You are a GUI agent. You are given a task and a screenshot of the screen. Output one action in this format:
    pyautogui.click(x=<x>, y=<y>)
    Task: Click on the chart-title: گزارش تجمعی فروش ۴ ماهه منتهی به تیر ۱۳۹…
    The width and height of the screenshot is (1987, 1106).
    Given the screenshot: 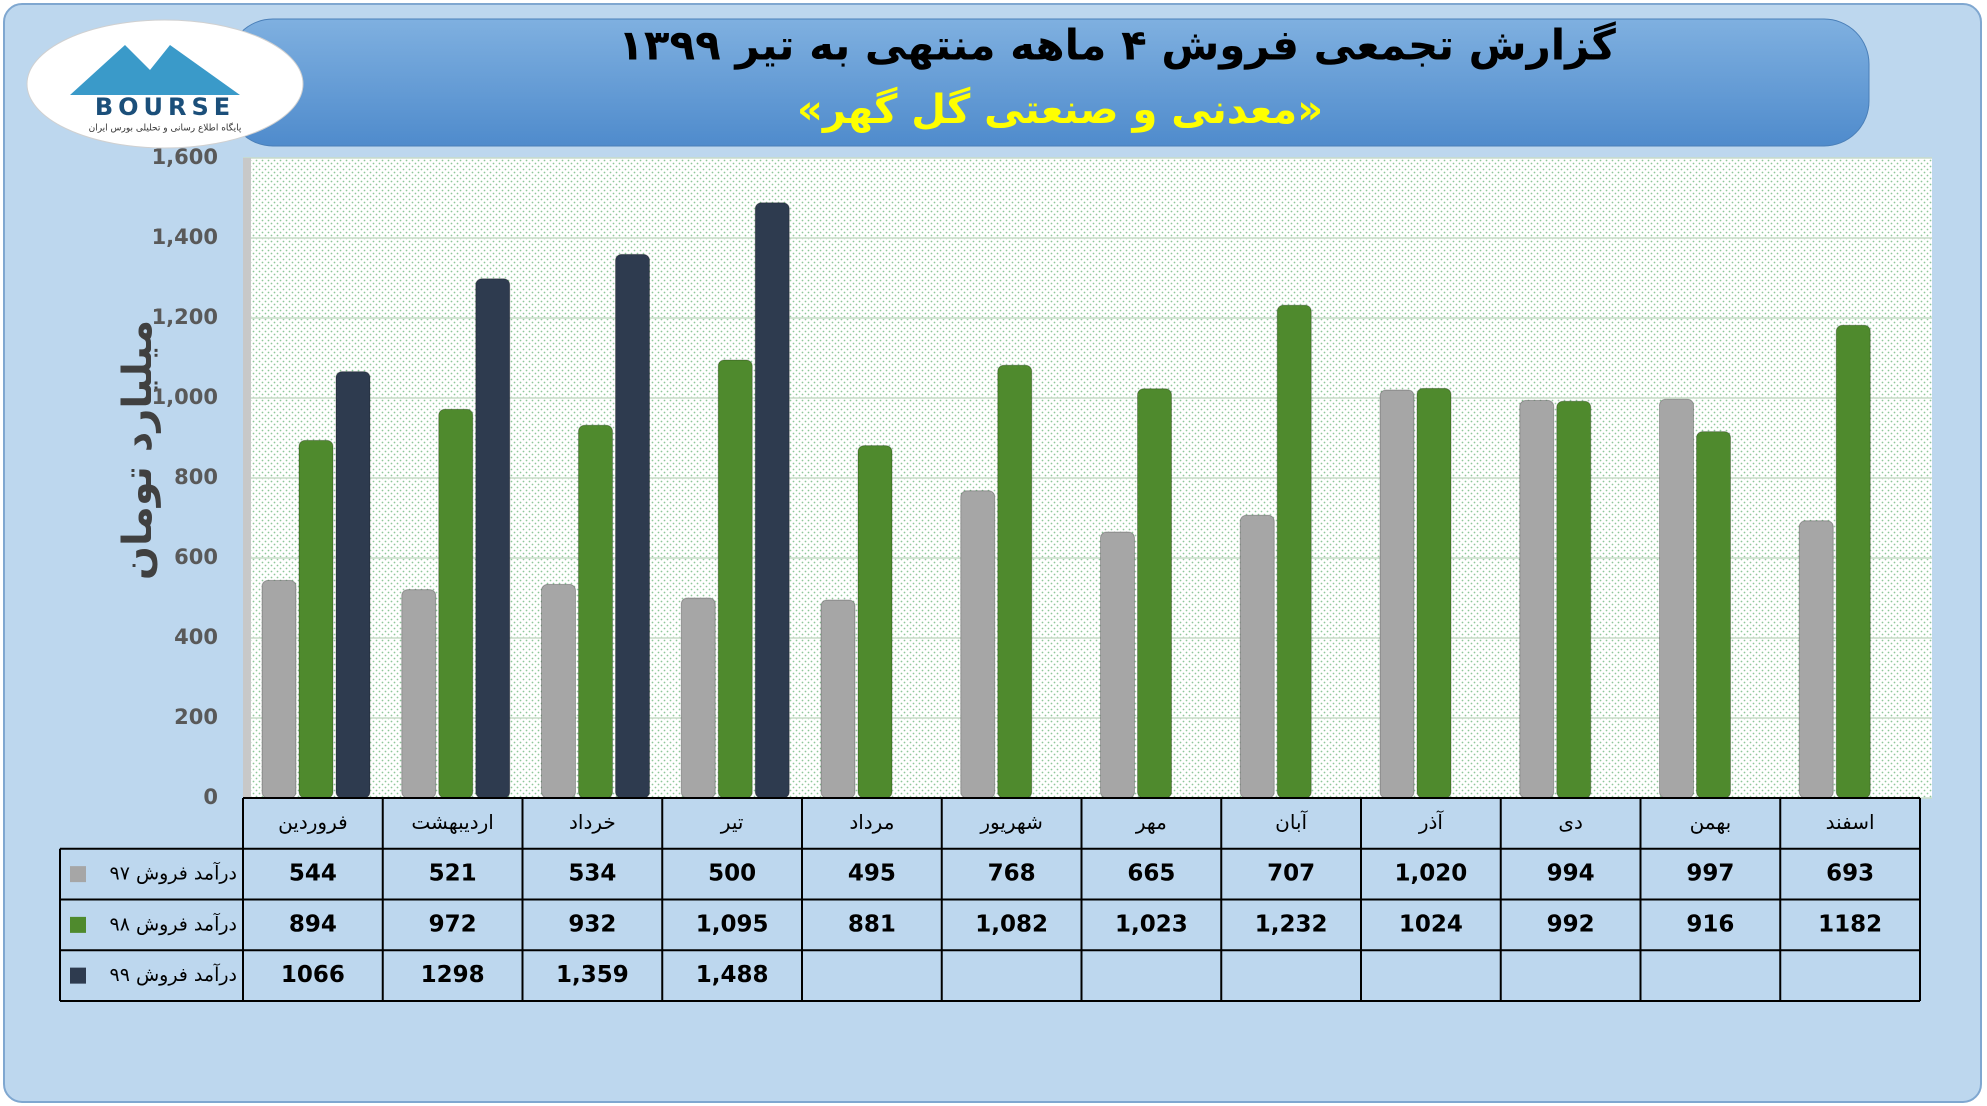 What is the action you would take?
    pyautogui.click(x=1117, y=46)
    